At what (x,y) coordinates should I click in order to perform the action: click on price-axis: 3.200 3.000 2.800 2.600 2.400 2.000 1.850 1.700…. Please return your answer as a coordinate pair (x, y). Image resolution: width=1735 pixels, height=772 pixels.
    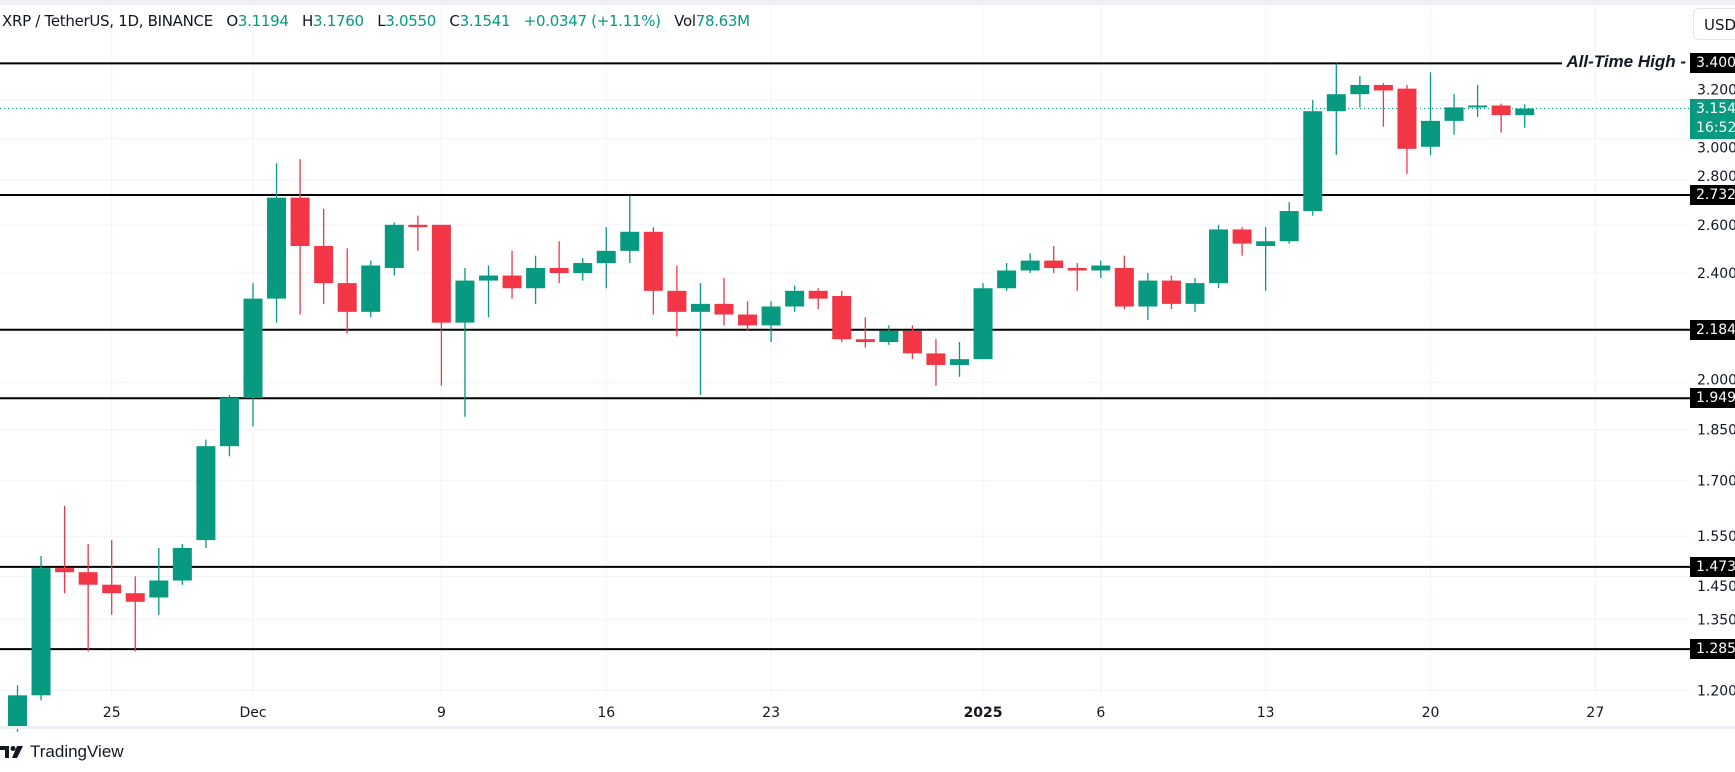
    Looking at the image, I should click on (1716, 391).